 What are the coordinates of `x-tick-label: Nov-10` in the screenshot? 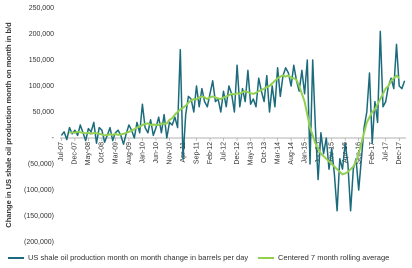 It's located at (169, 153).